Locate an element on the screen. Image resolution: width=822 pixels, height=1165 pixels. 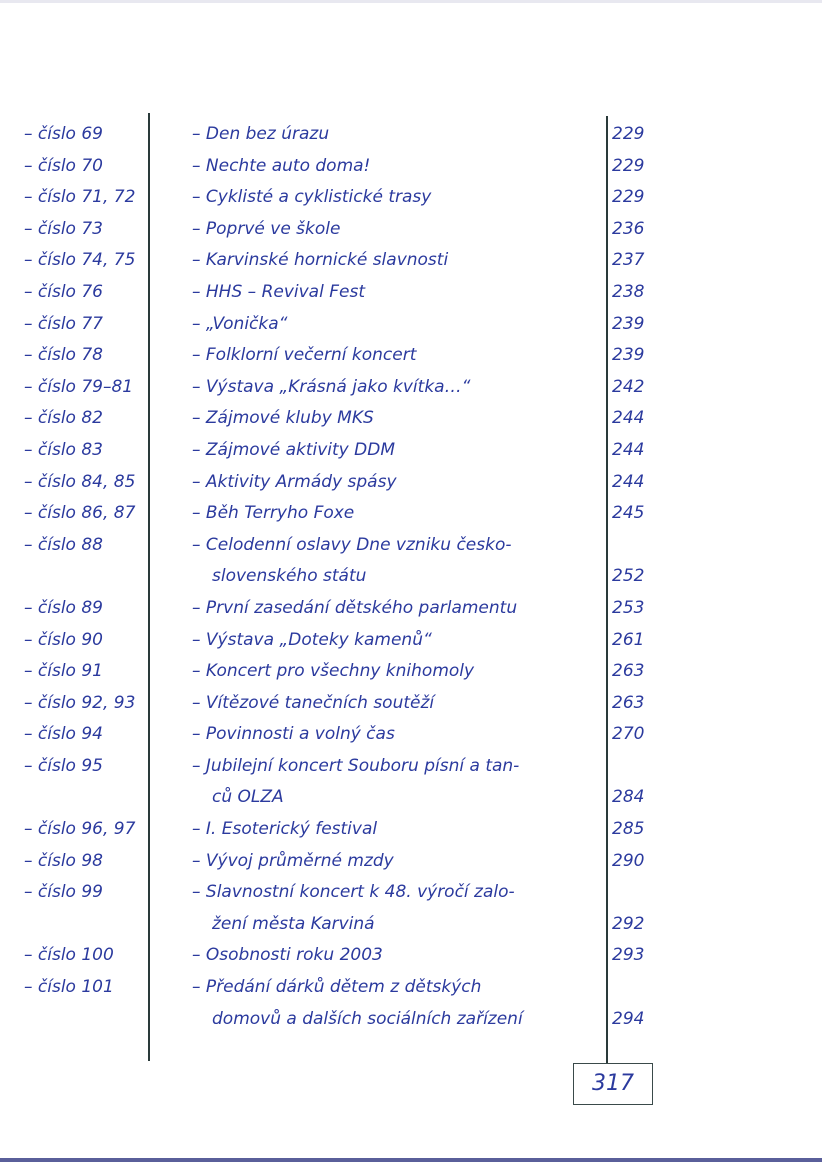
index-entry: – číslo 90 – Výstava „Doteky kamenů“ 261 is located at coordinates (411, 641).